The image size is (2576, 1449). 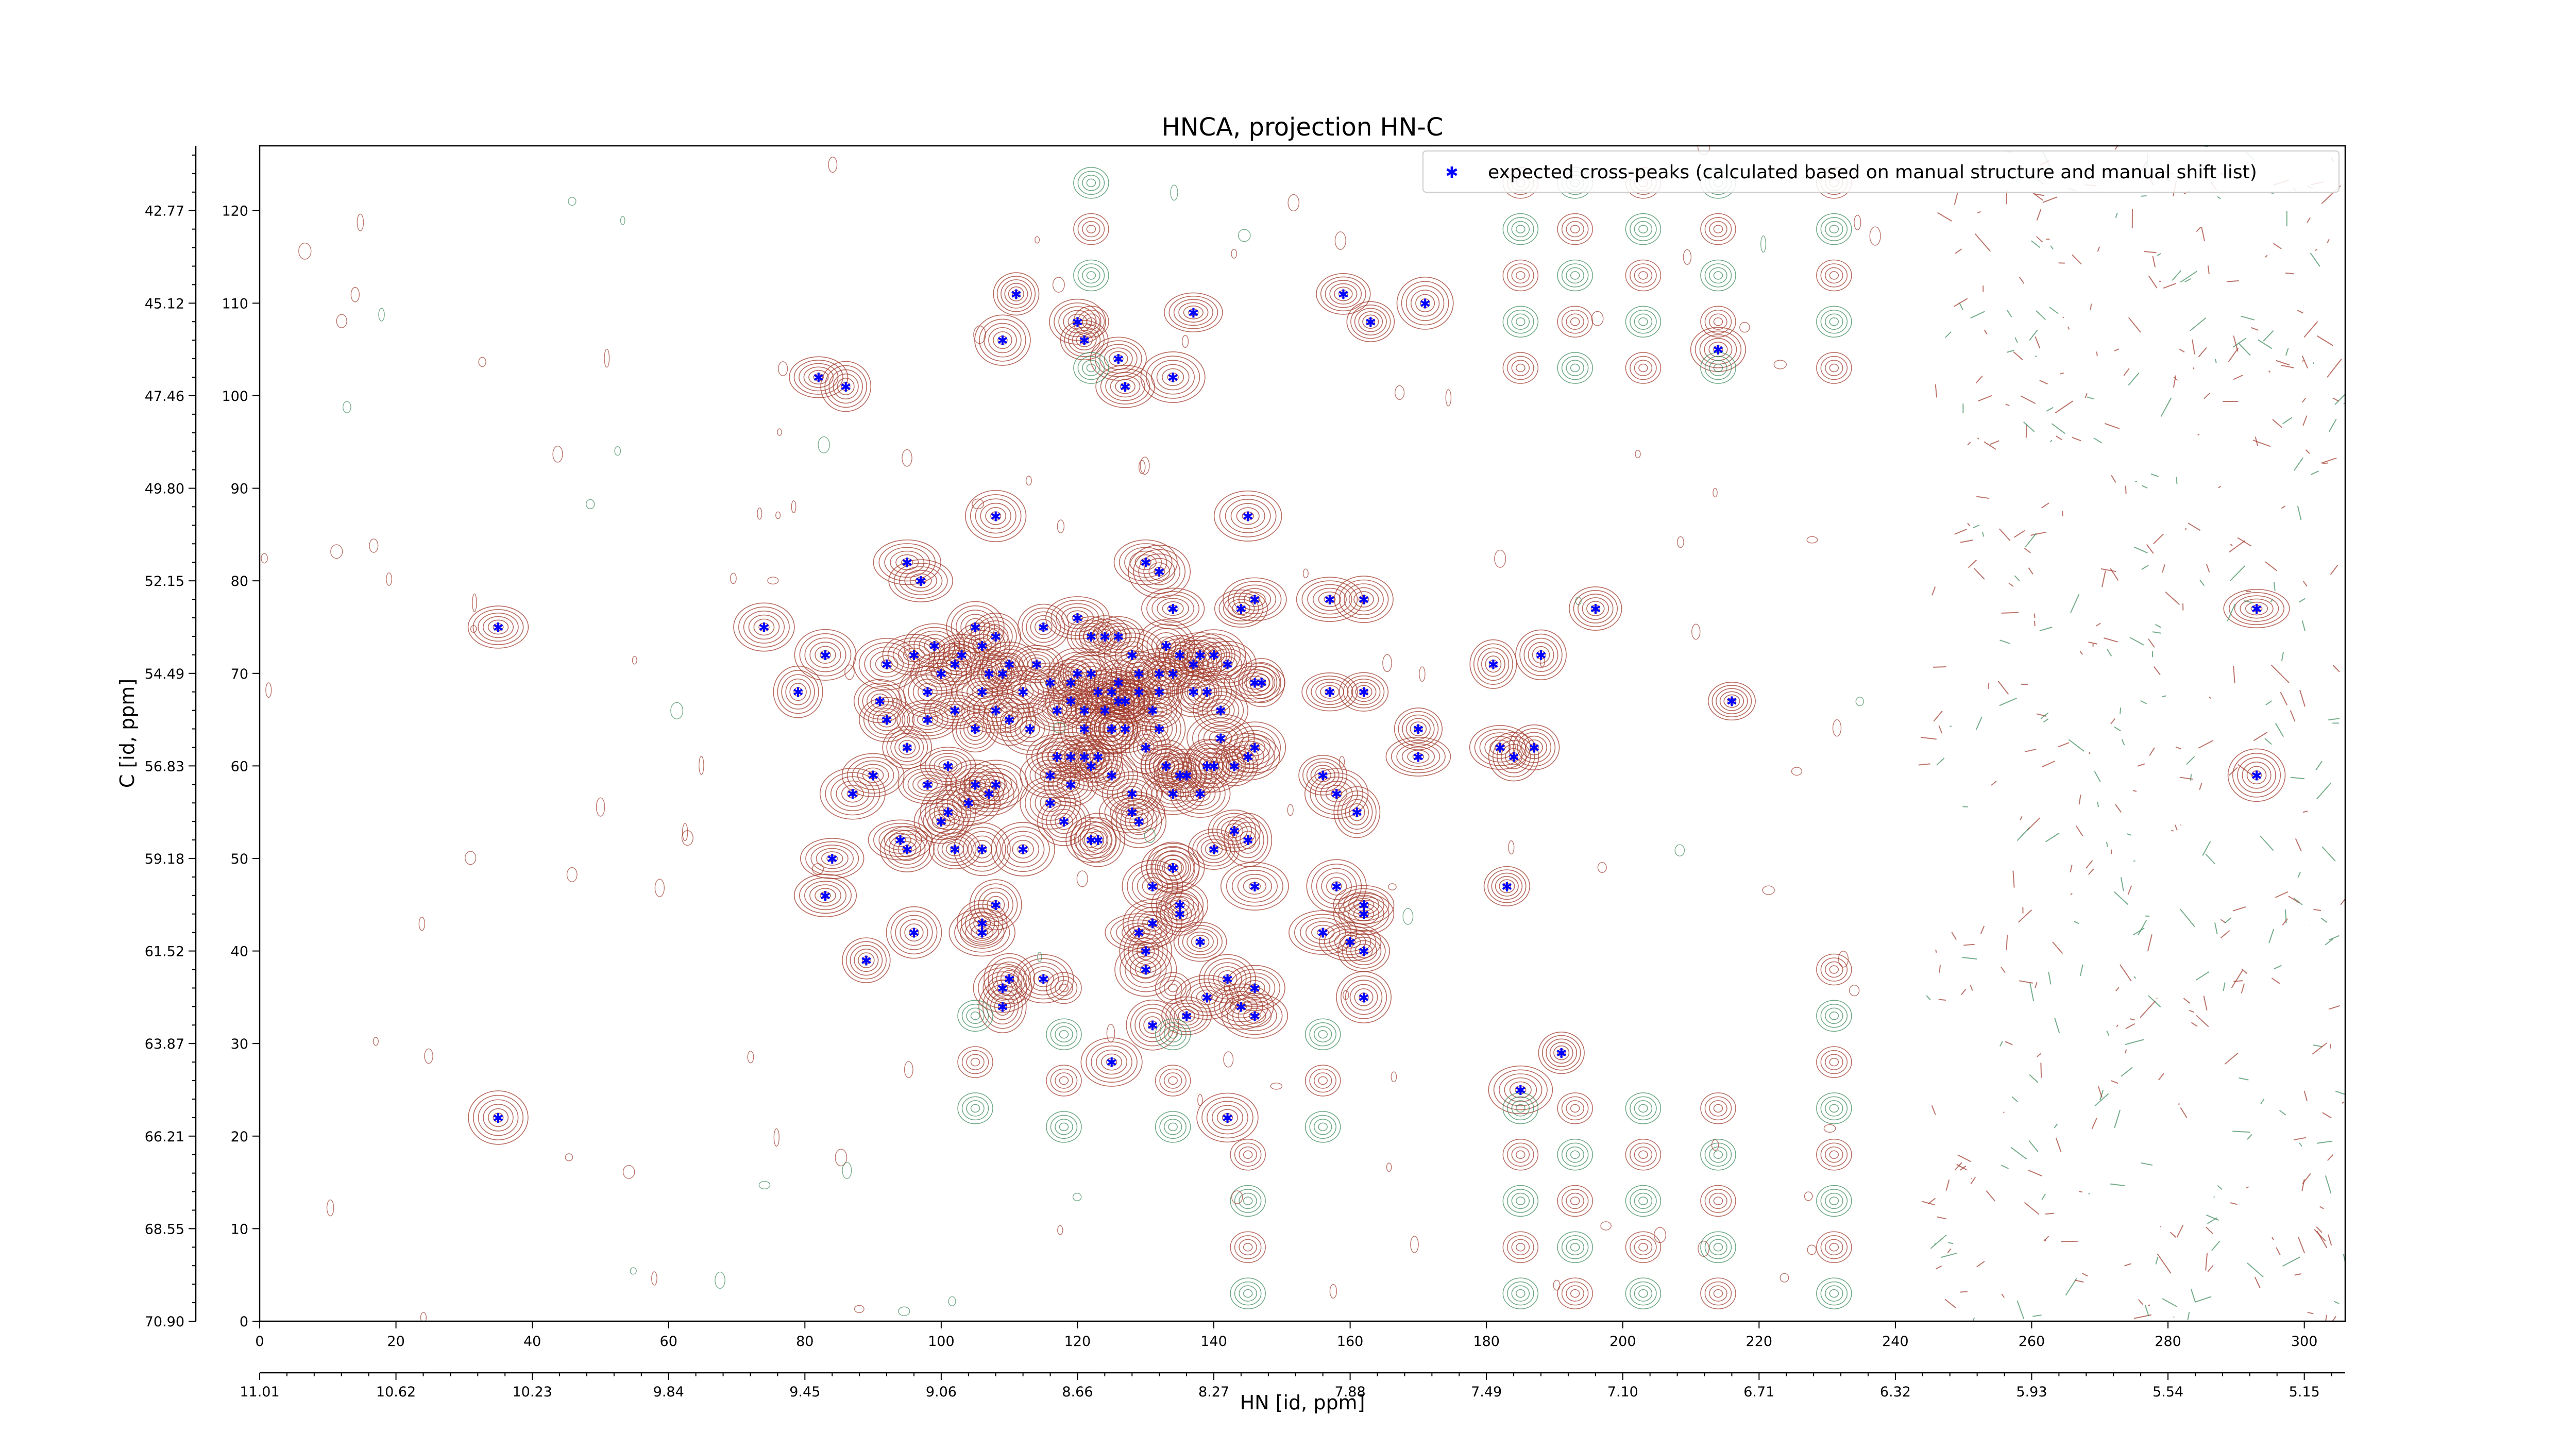 What do you see at coordinates (164, 859) in the screenshot?
I see `y-ppm-tick-label: 59.18` at bounding box center [164, 859].